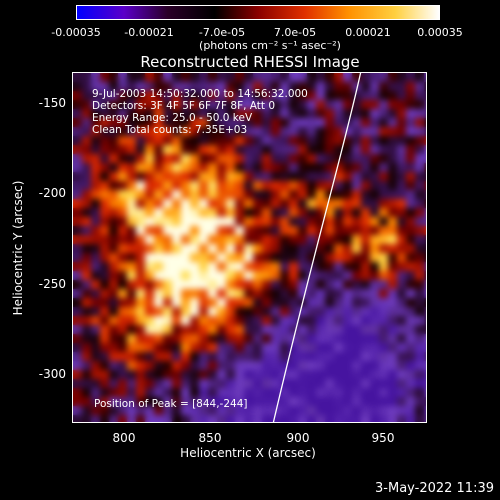 The width and height of the screenshot is (500, 500). Describe the element at coordinates (18, 248) in the screenshot. I see `y-axis-label: Heliocentric Y (arcsec)` at that location.